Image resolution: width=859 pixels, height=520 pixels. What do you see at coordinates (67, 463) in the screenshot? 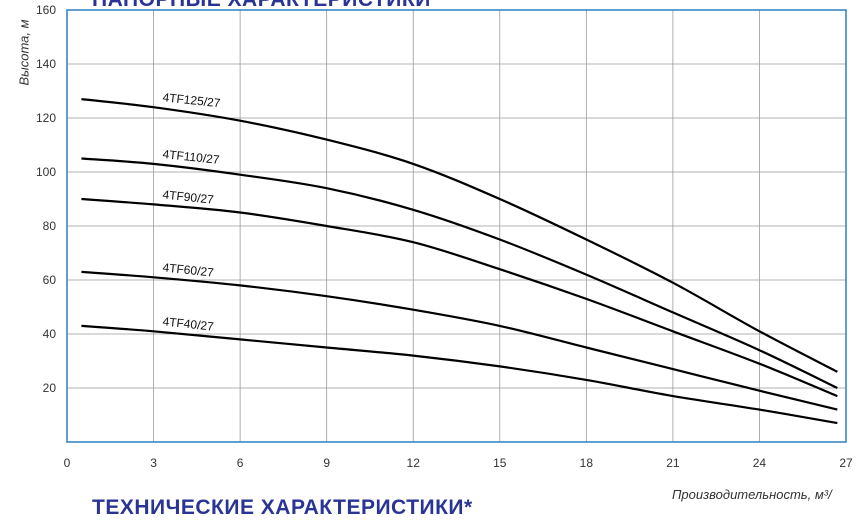
I see `x-tick-label: 0` at bounding box center [67, 463].